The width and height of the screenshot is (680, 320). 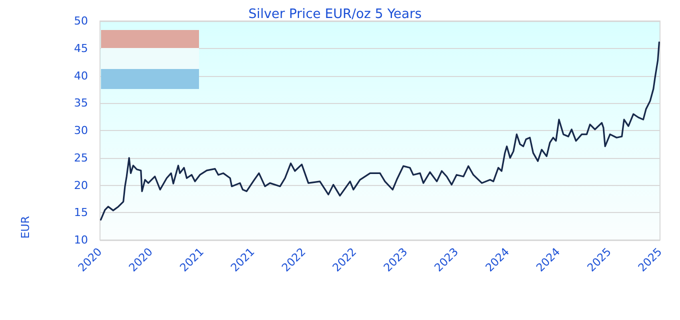 What do you see at coordinates (81, 48) in the screenshot?
I see `y-tick-label: 45` at bounding box center [81, 48].